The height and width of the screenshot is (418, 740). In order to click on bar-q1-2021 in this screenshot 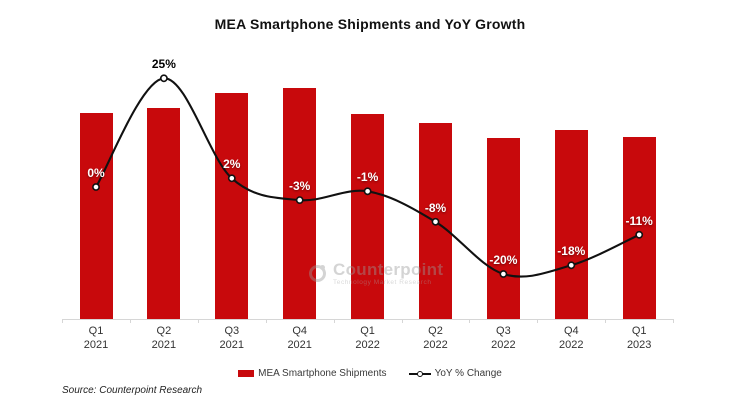, I will do `click(96, 216)`.